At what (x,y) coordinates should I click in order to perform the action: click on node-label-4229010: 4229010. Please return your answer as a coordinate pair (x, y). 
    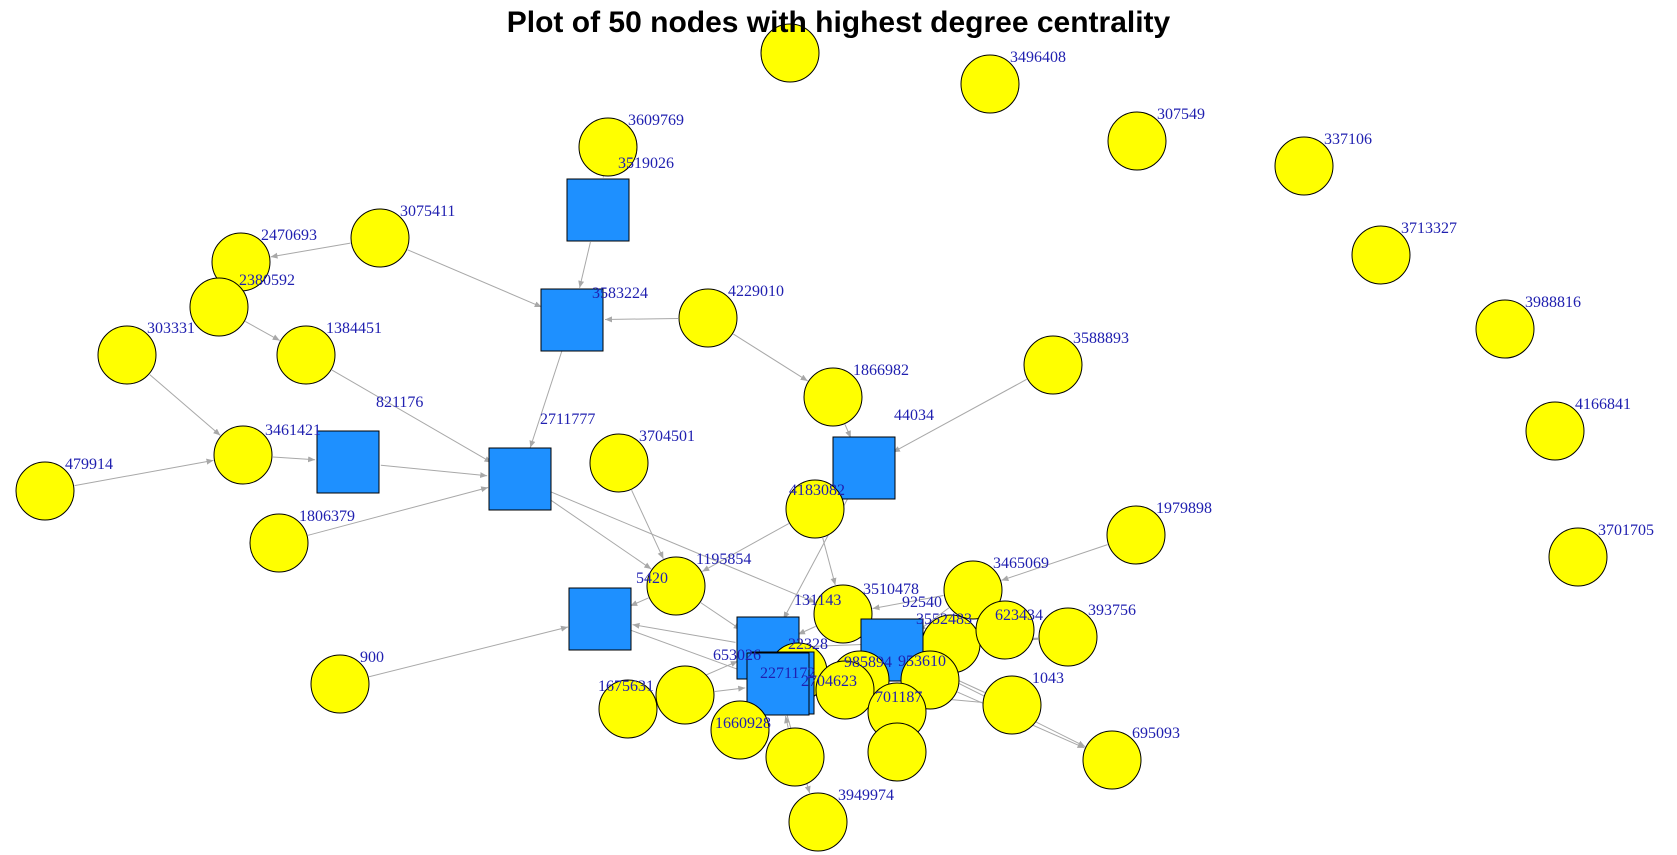
    Looking at the image, I should click on (756, 291).